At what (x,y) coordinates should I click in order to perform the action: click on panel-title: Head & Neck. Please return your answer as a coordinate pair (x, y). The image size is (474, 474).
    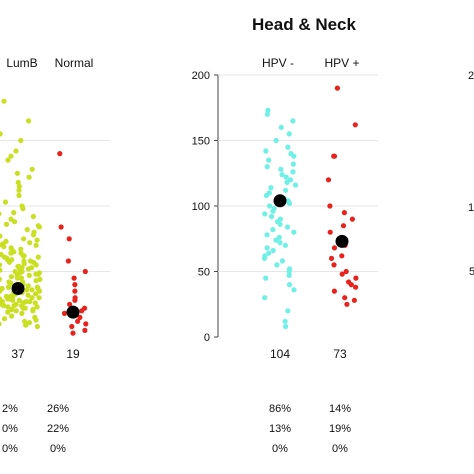
    Looking at the image, I should click on (304, 24).